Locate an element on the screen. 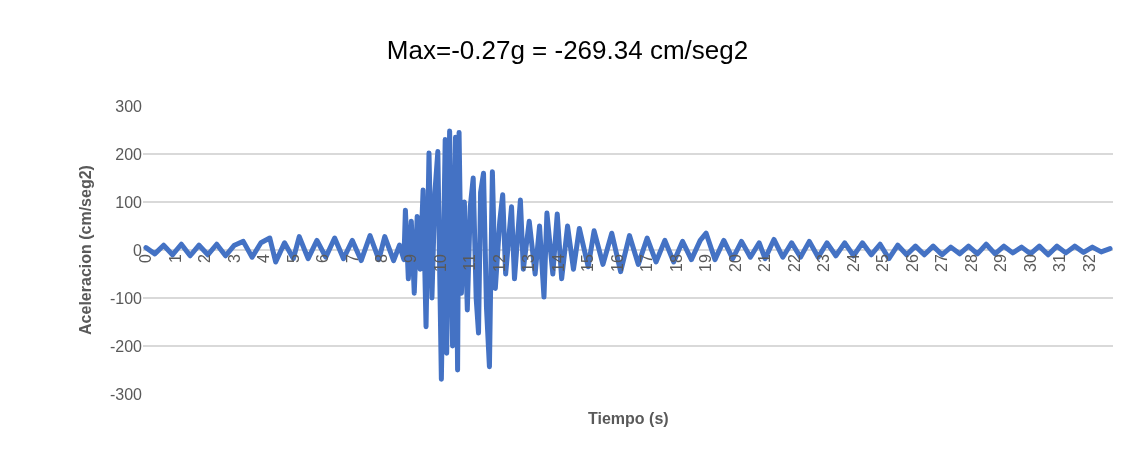 This screenshot has height=457, width=1135. x-tick-label: 4 is located at coordinates (264, 259).